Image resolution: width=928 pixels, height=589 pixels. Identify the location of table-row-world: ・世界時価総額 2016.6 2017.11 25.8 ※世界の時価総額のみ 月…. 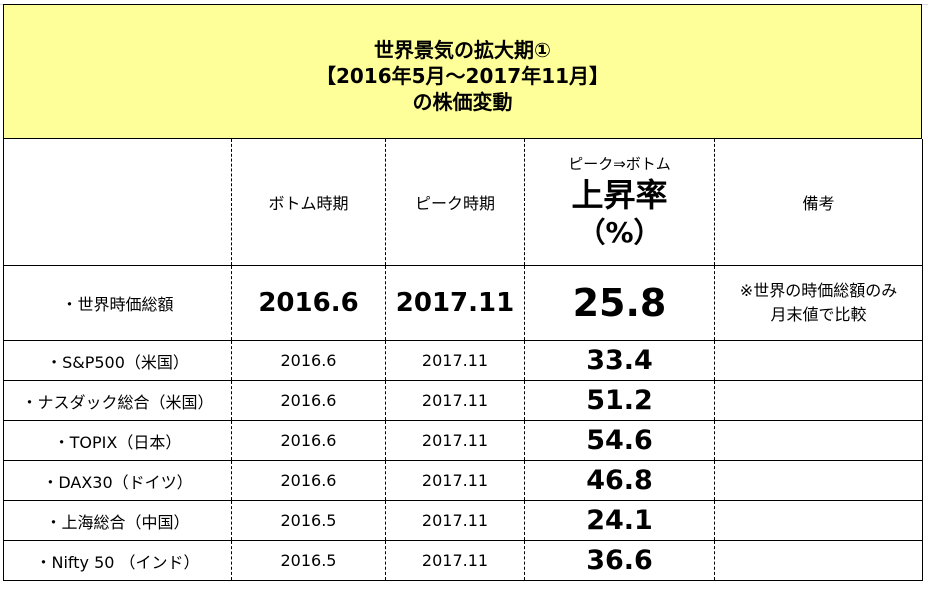
(463, 303).